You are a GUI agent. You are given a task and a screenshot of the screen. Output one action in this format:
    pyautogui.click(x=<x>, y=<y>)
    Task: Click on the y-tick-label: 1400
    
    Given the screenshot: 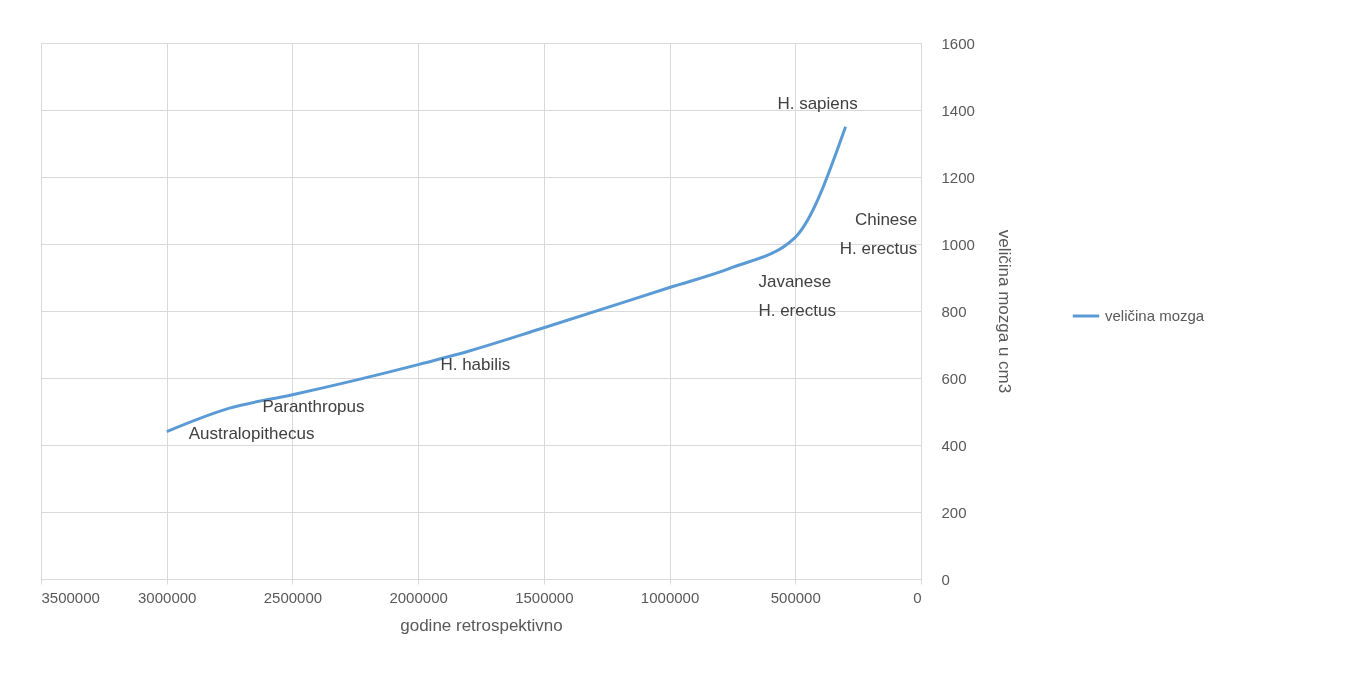 What is the action you would take?
    pyautogui.click(x=958, y=110)
    